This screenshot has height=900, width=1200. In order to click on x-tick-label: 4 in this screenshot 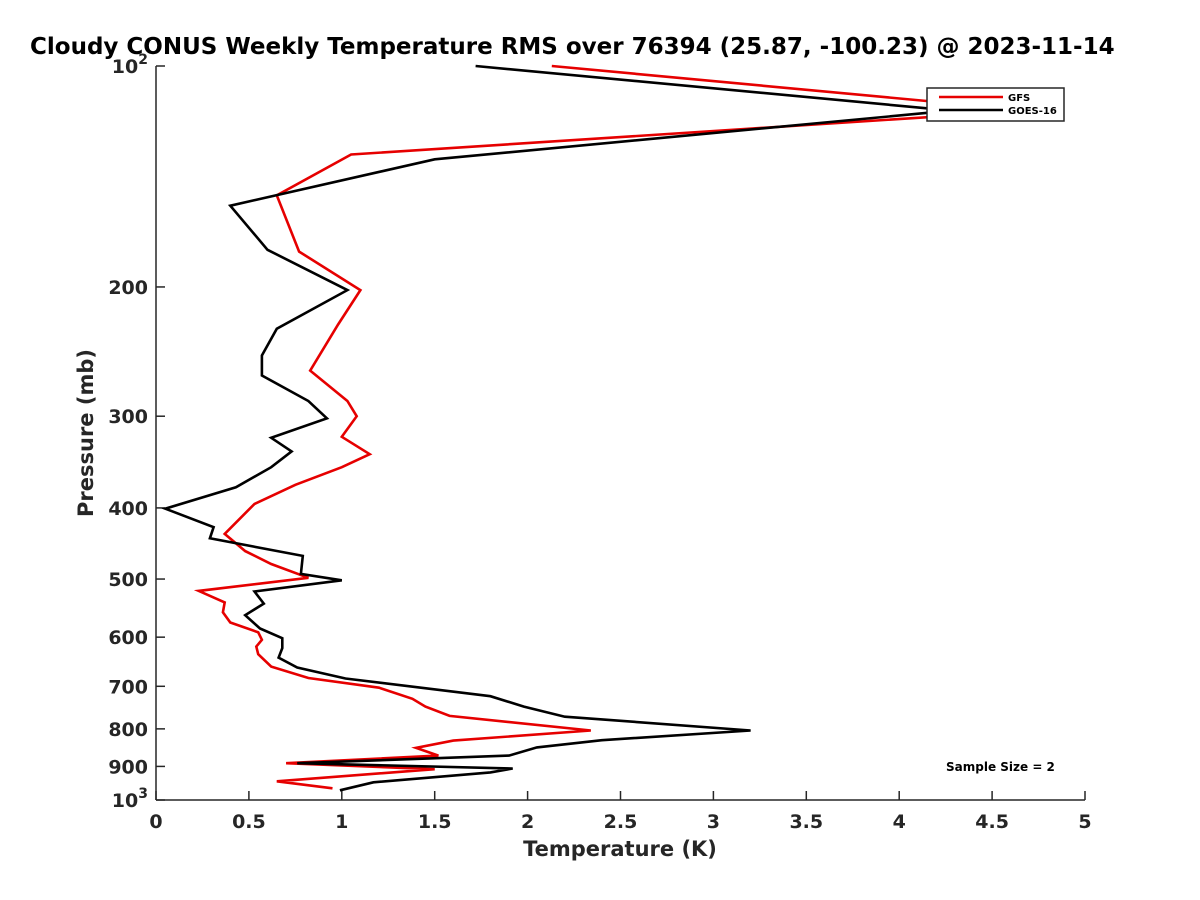, I will do `click(899, 822)`.